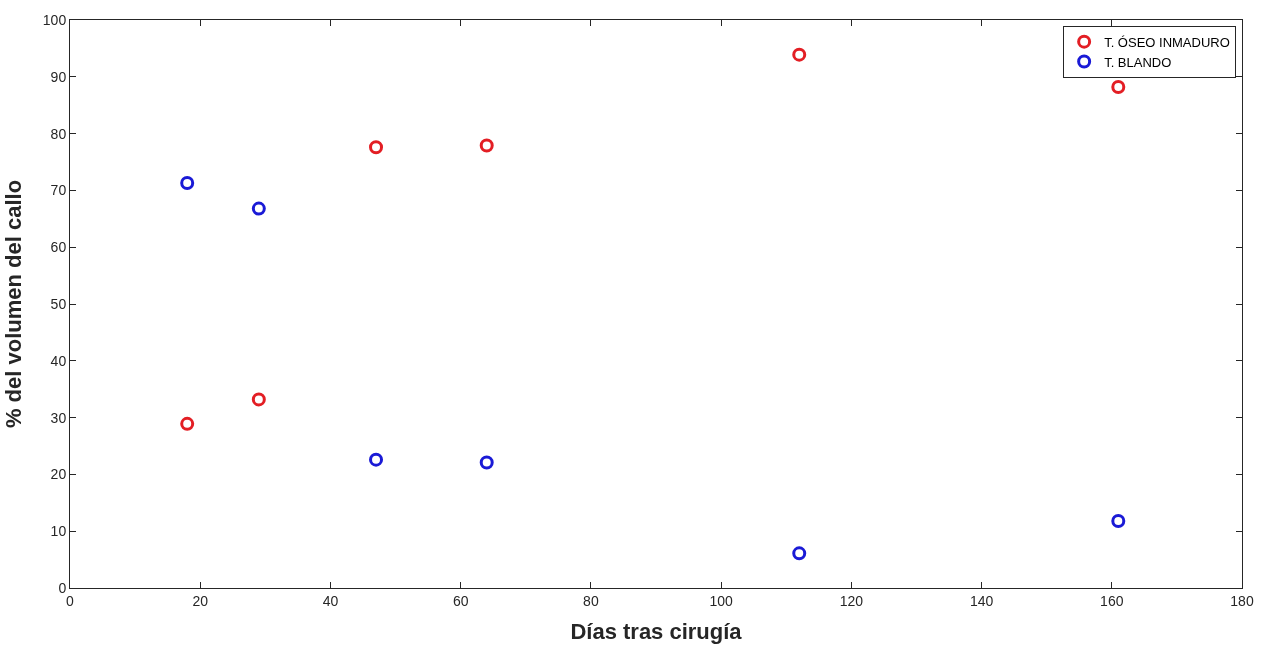 Image resolution: width=1266 pixels, height=651 pixels. What do you see at coordinates (1112, 600) in the screenshot?
I see `x-tick-label: 160` at bounding box center [1112, 600].